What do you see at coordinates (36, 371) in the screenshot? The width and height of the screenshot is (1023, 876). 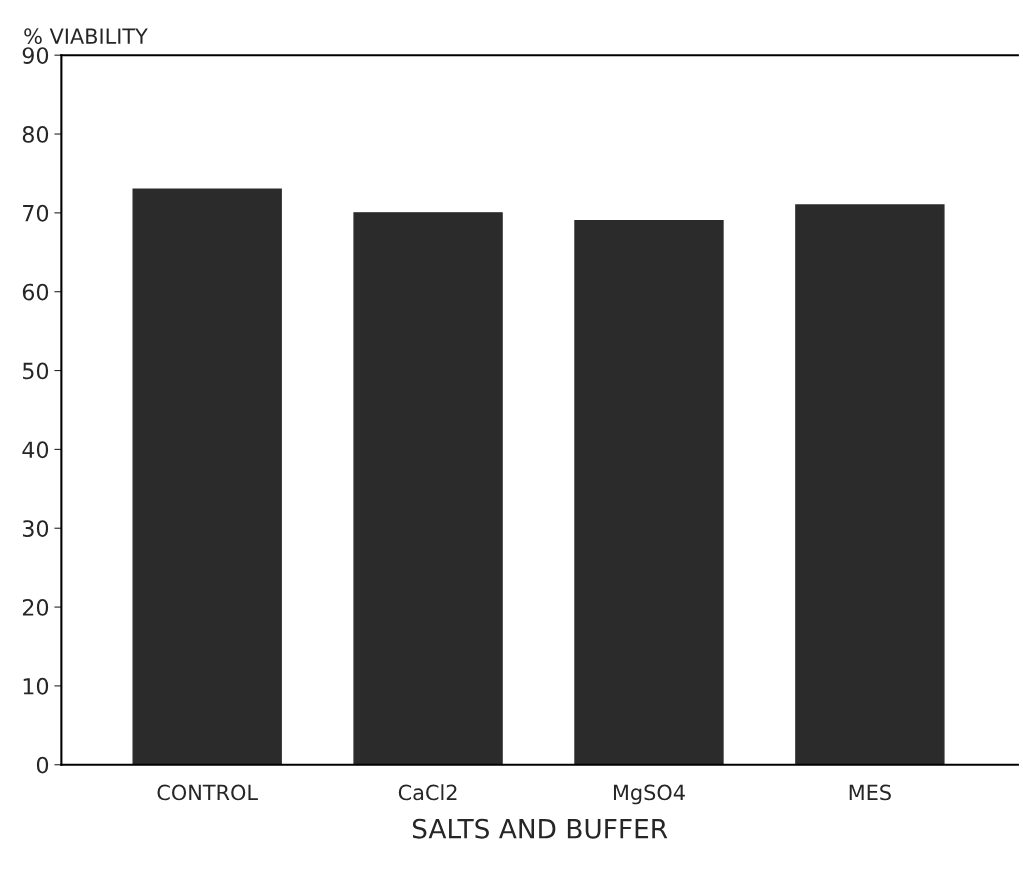 I see `y-tick-label: 50` at bounding box center [36, 371].